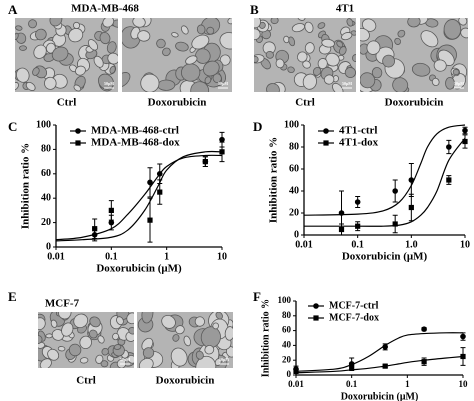 The image size is (474, 401). Describe the element at coordinates (48, 246) in the screenshot. I see `y-tick-label: 0` at that location.